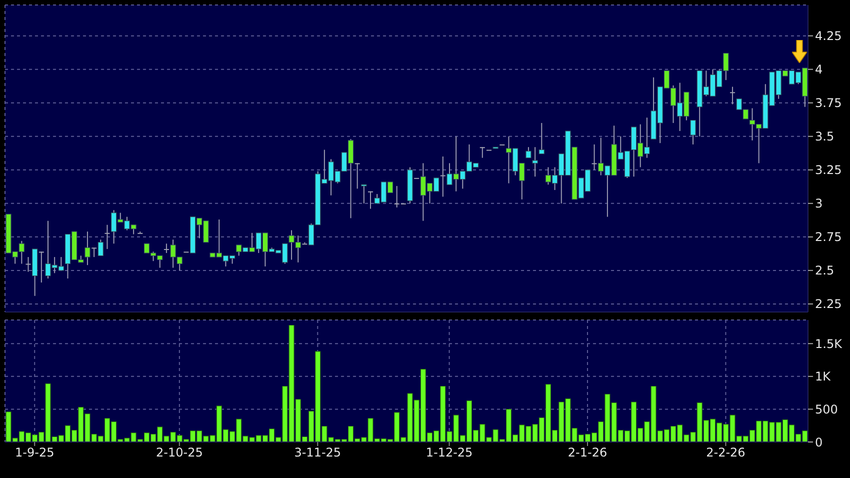  I want to click on y-tick-label: 1.5K, so click(829, 343).